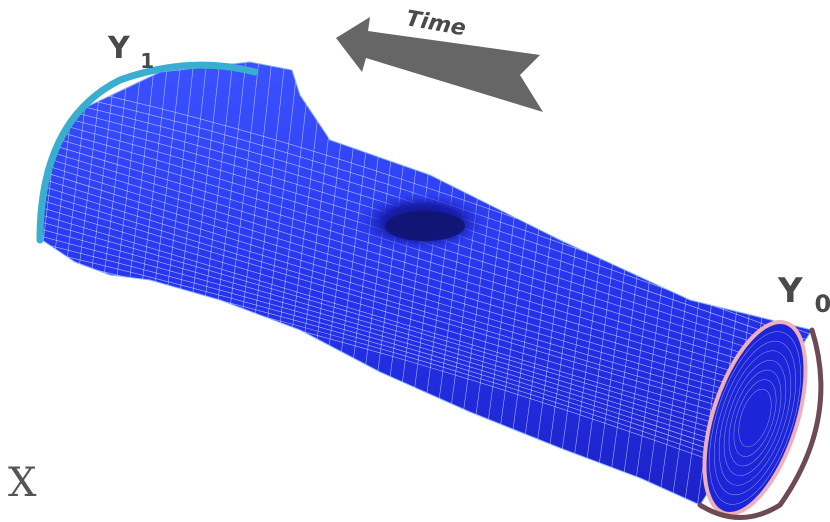 The image size is (830, 522). I want to click on y0-label: Y 0, so click(803, 294).